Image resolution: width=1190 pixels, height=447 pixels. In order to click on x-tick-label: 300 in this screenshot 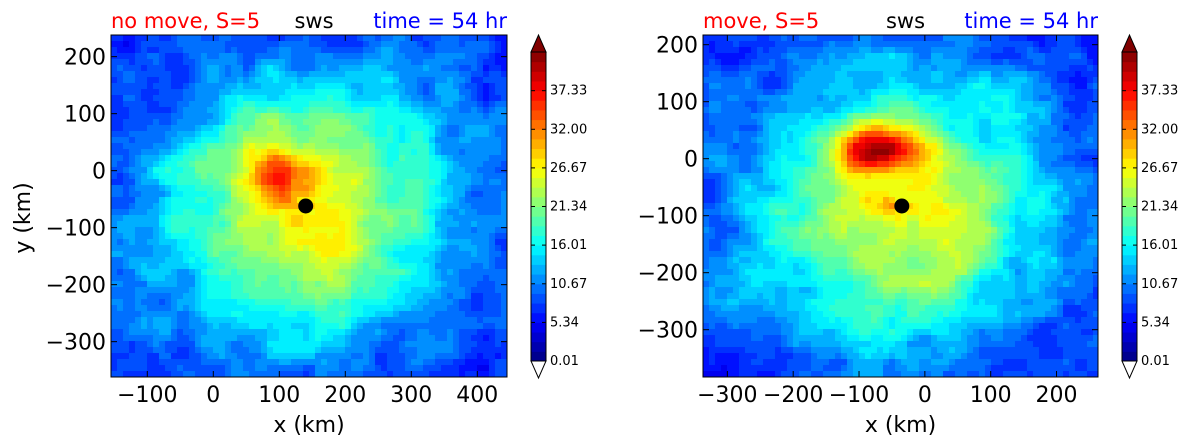, I will do `click(411, 395)`.